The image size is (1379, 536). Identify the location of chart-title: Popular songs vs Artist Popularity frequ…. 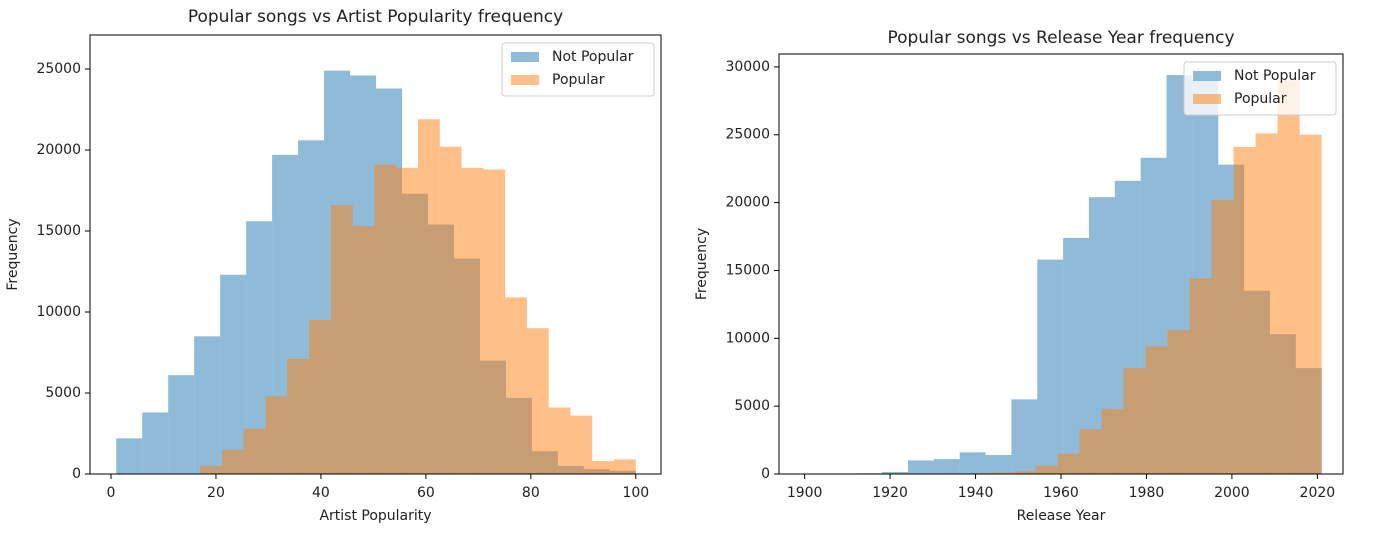
(375, 17).